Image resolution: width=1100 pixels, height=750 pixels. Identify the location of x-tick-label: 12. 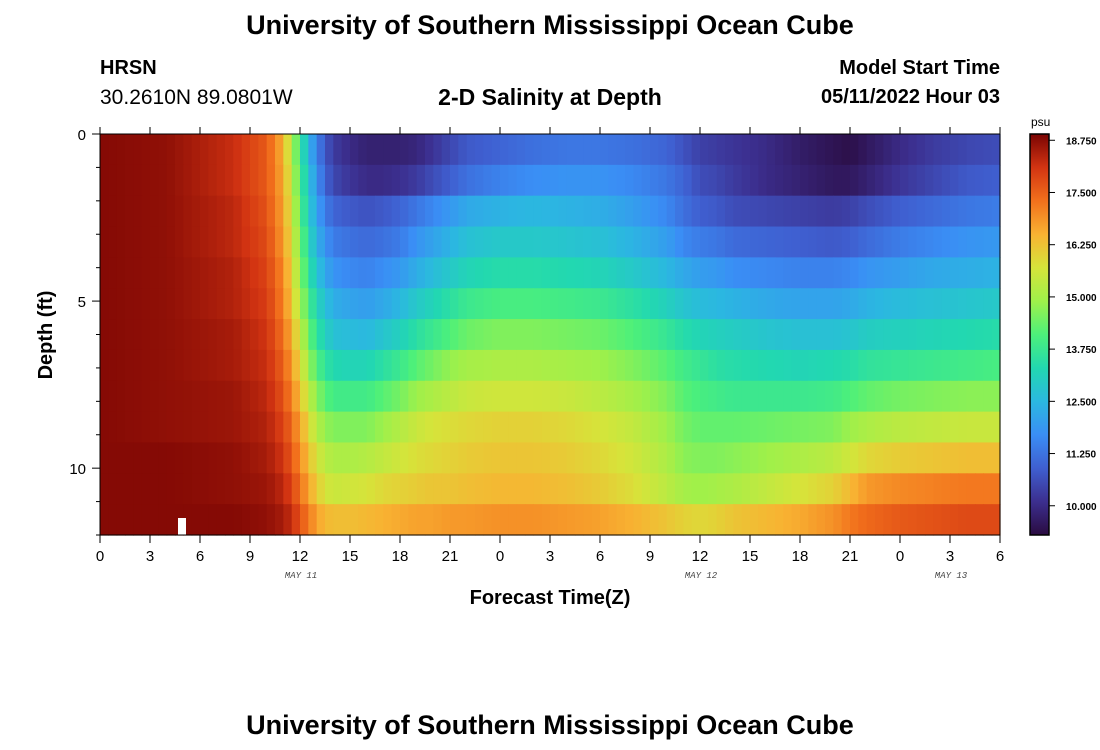
(300, 556).